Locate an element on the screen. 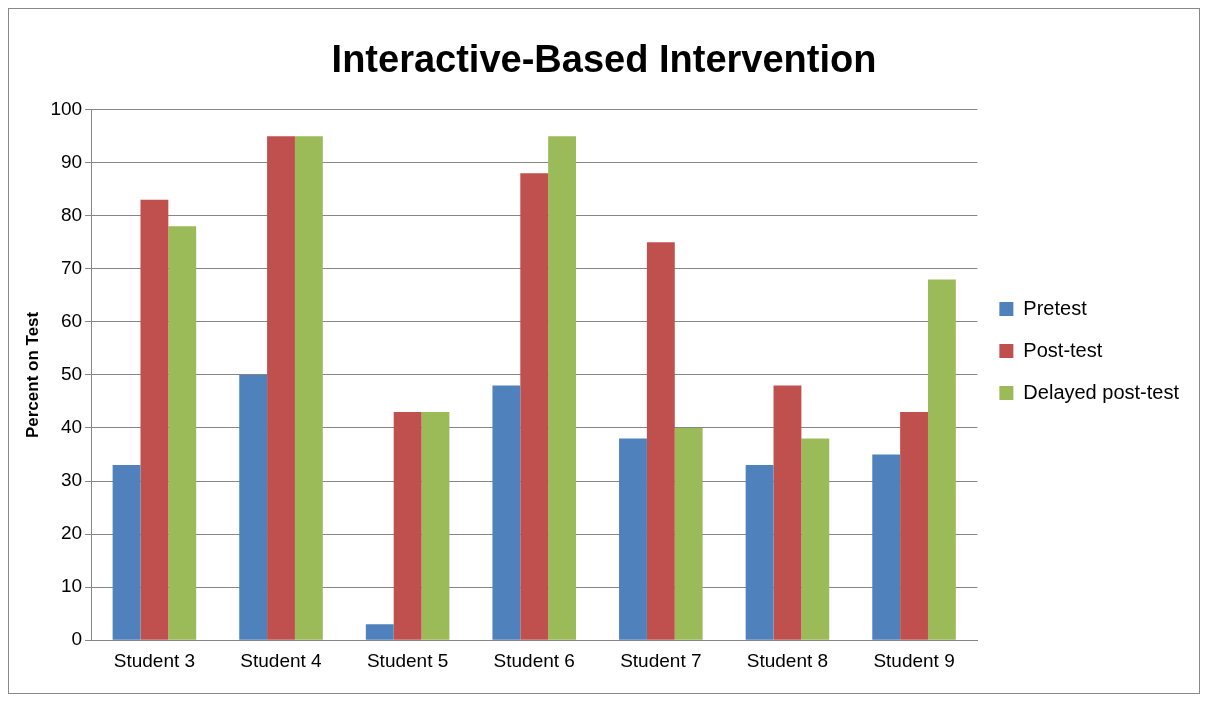 The image size is (1207, 702). legend-label: Pretest is located at coordinates (1055, 307).